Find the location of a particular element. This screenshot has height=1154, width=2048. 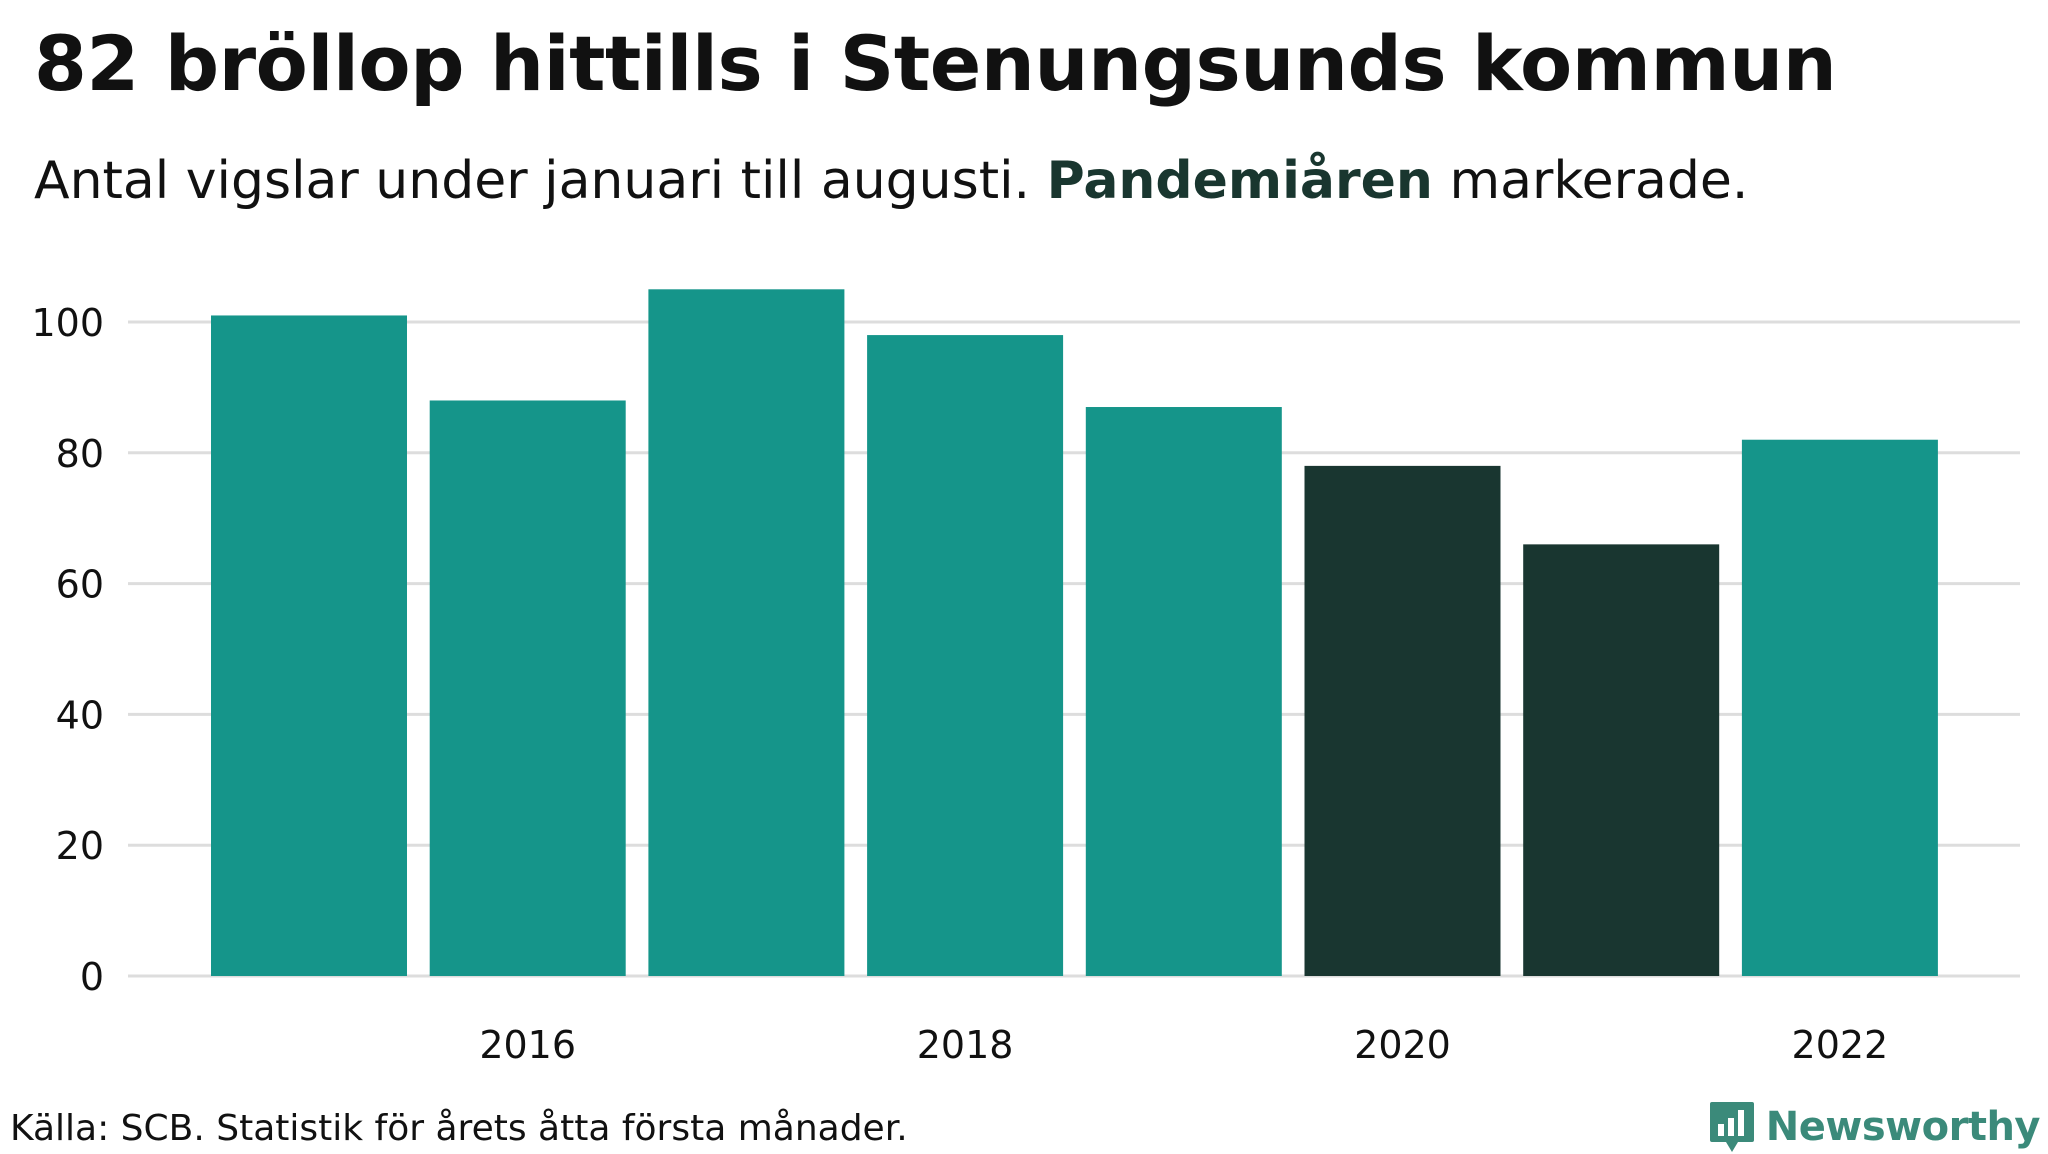

x-tick-label: 2016 is located at coordinates (527, 1045).